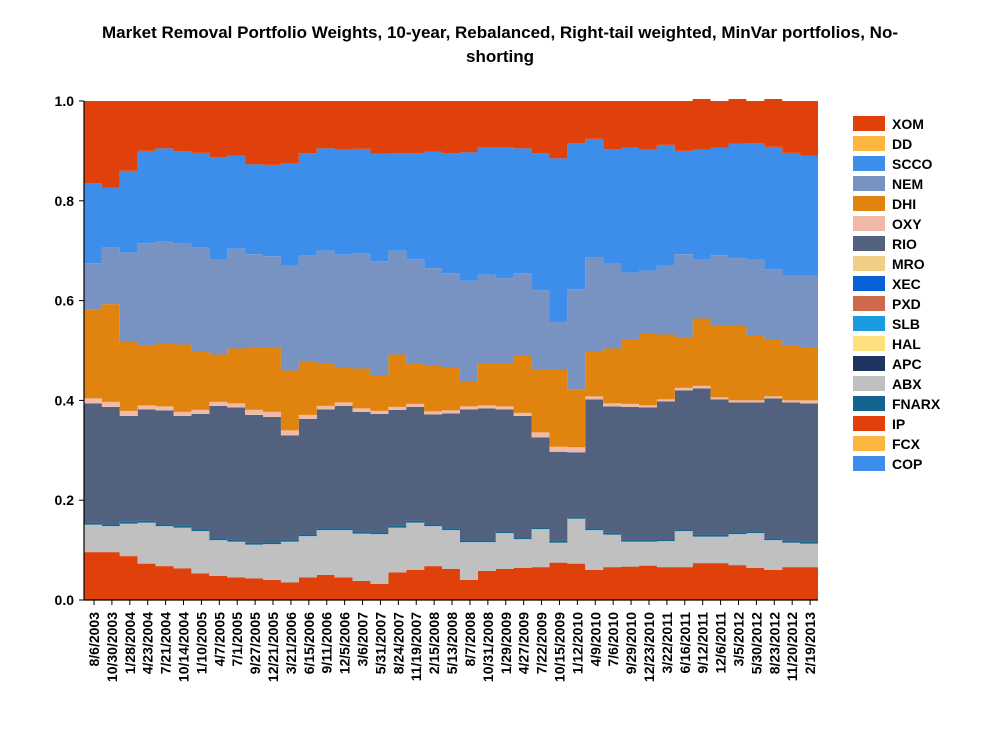  What do you see at coordinates (451, 576) in the screenshot?
I see `area-ip` at bounding box center [451, 576].